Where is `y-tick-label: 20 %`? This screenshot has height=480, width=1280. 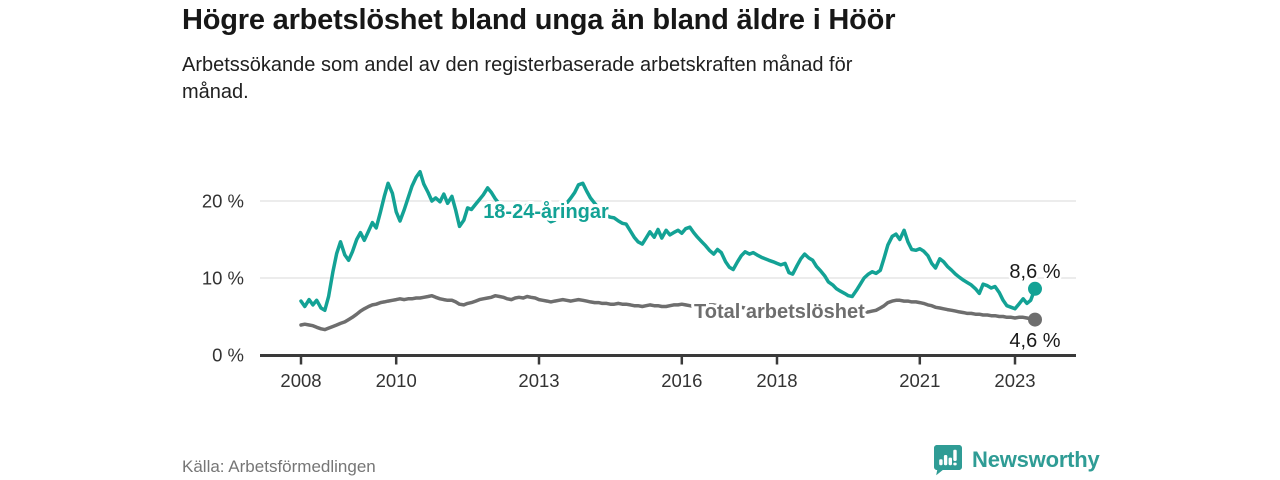
y-tick-label: 20 % is located at coordinates (223, 201).